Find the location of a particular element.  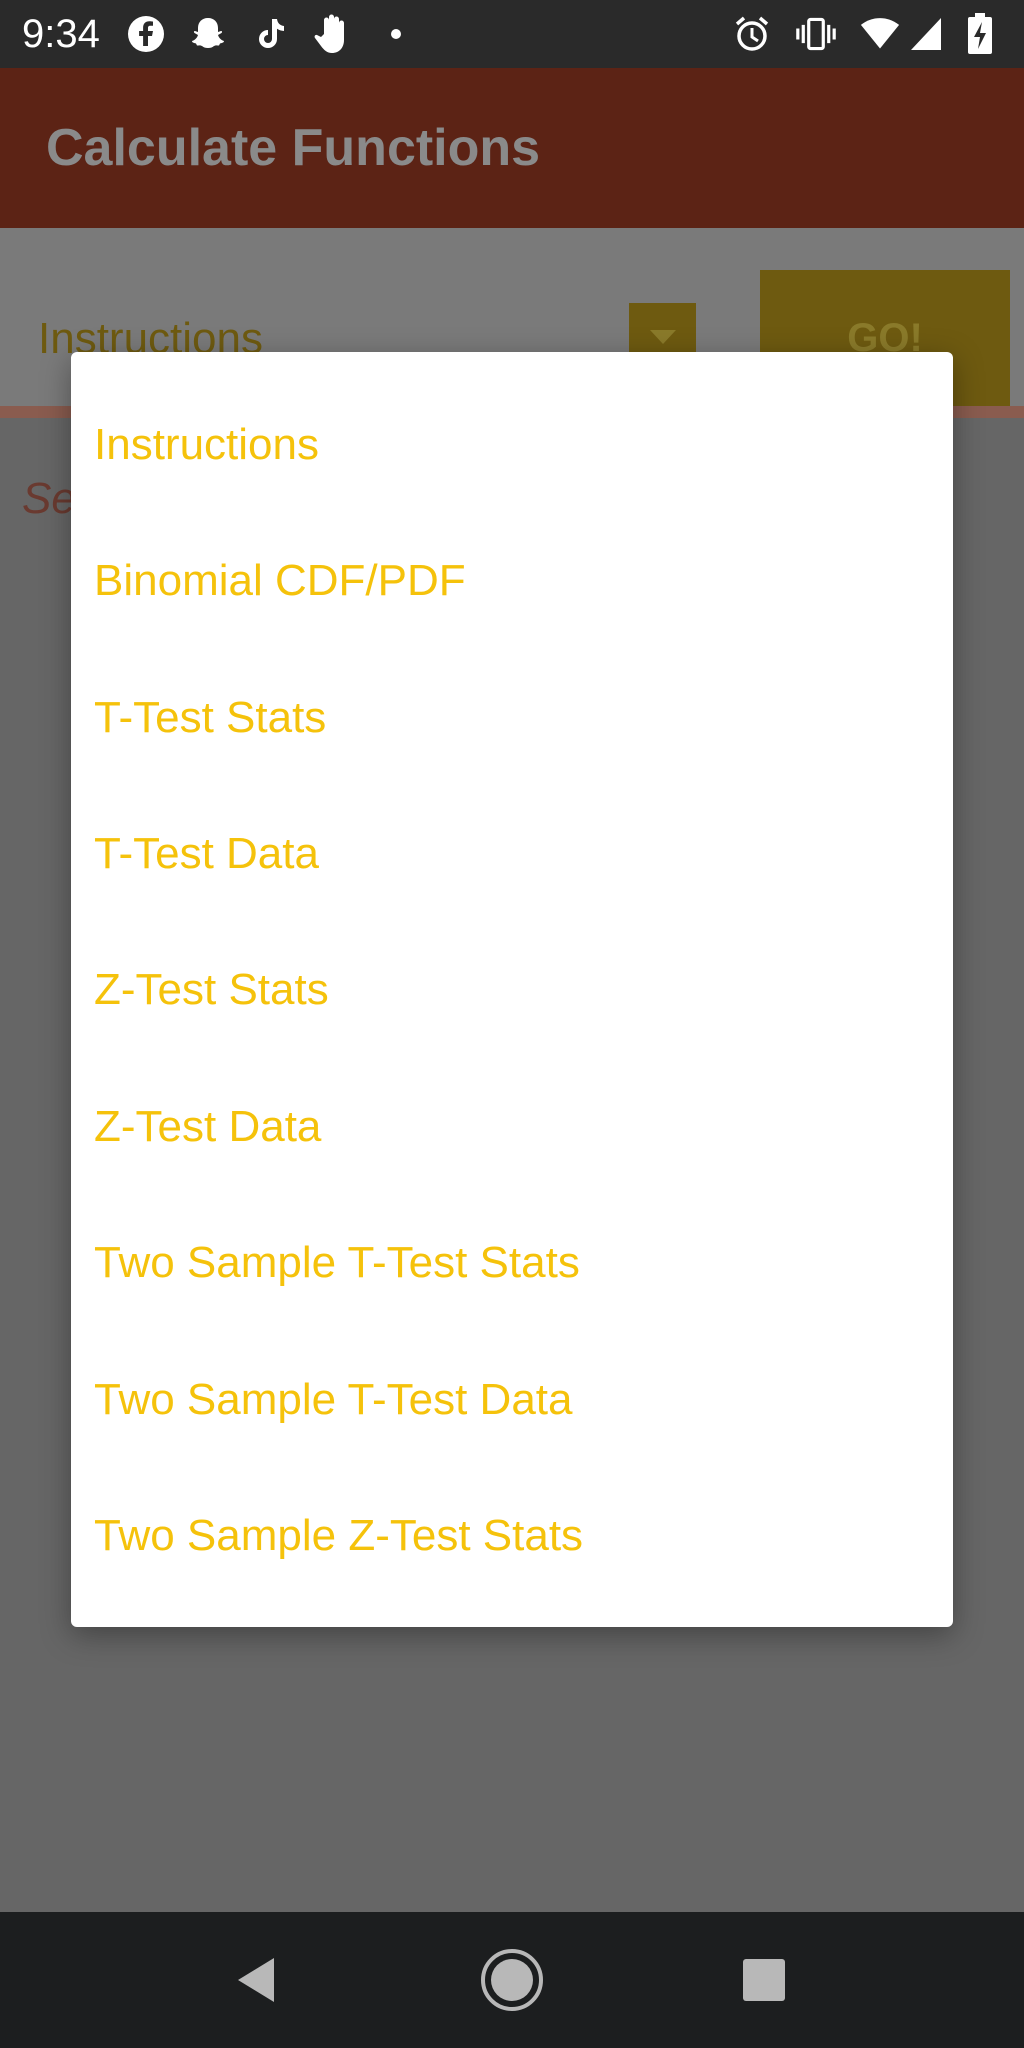

recents-icon is located at coordinates (764, 1980).